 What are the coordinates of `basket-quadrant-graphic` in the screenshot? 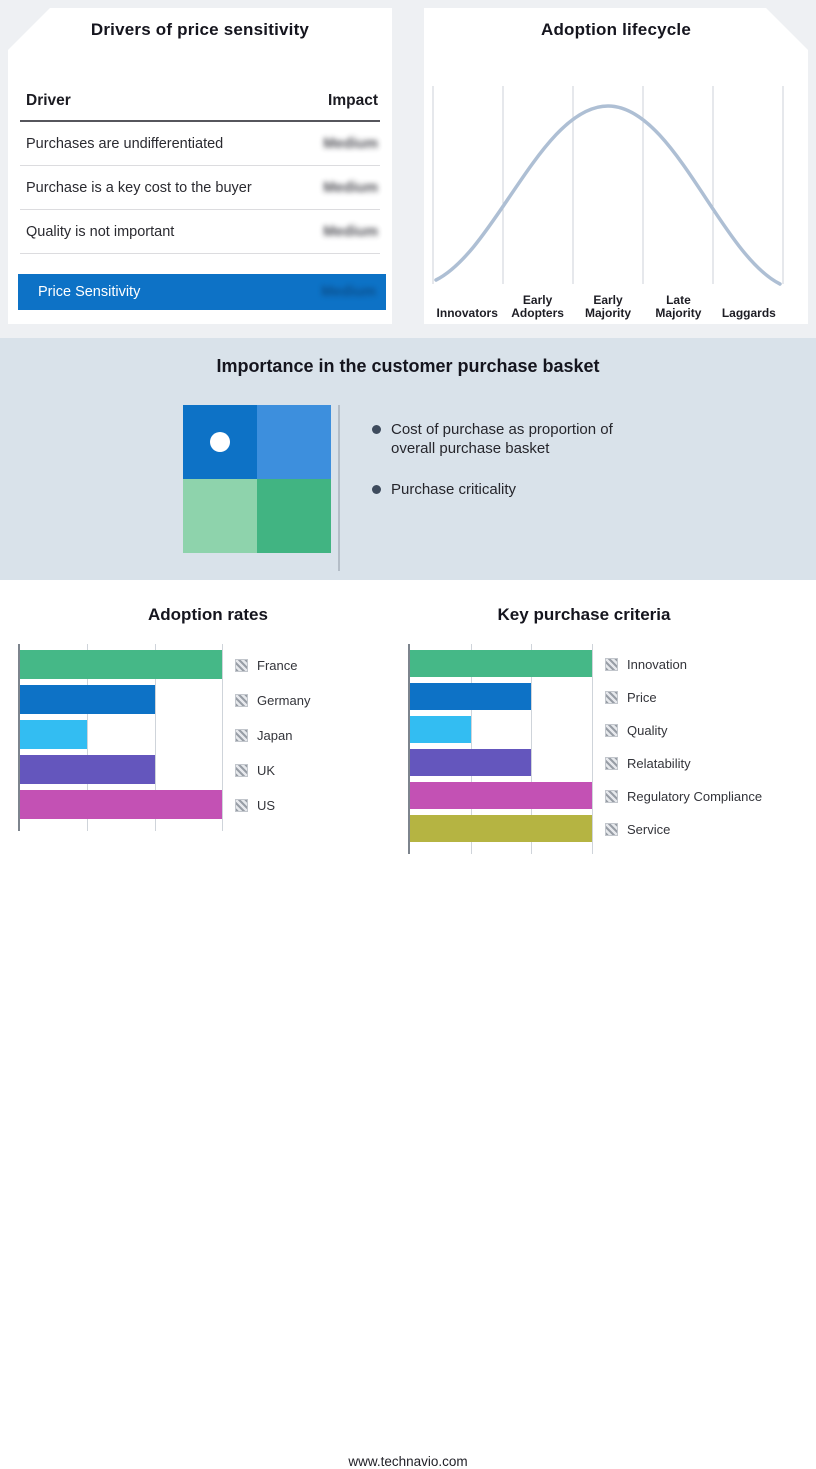 It's located at (257, 479).